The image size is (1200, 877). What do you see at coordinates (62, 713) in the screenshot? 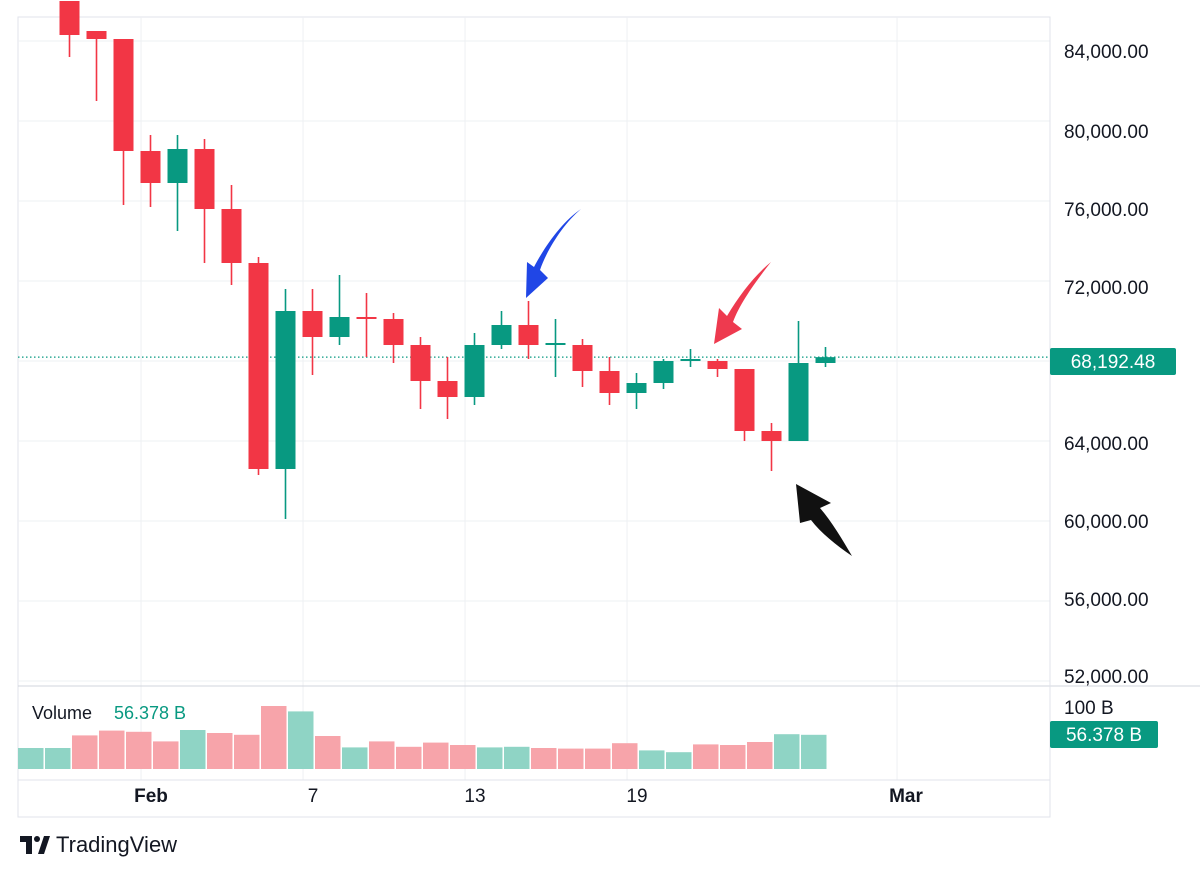
I see `volume-title: Volume` at bounding box center [62, 713].